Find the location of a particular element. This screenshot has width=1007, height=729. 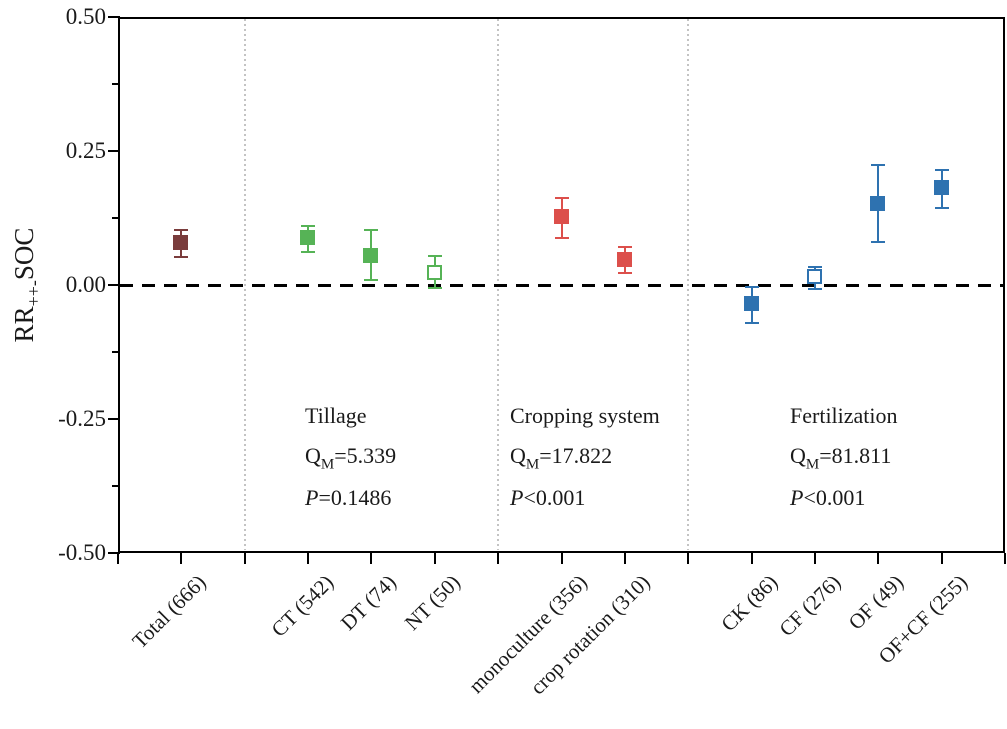

y-axis-tick-label: -0.25 is located at coordinates (82, 418).